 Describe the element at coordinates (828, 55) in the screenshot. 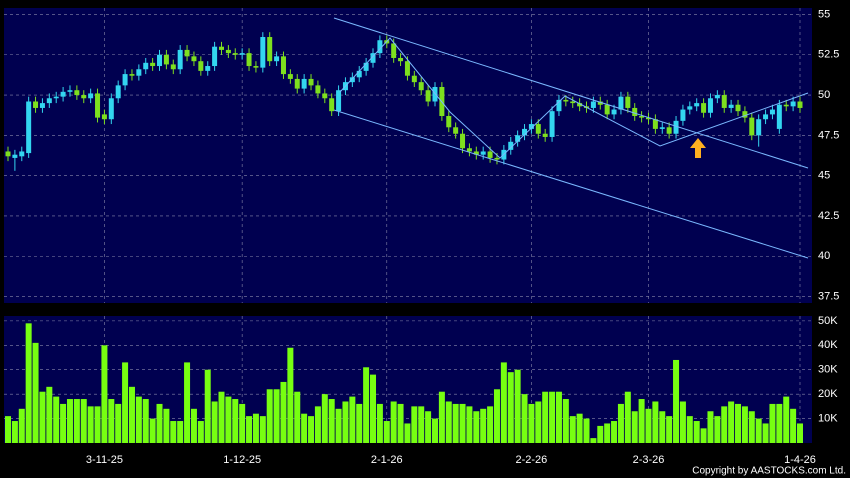

I see `y-tick-label: 52.5` at that location.